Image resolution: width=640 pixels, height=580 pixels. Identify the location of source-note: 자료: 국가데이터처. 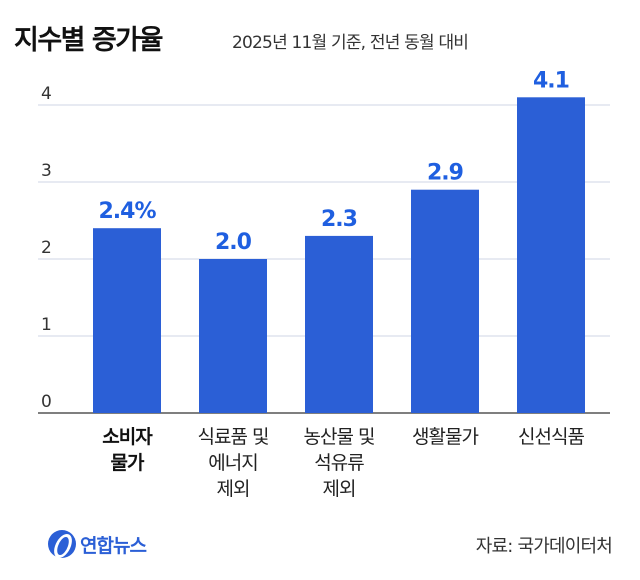
(544, 546).